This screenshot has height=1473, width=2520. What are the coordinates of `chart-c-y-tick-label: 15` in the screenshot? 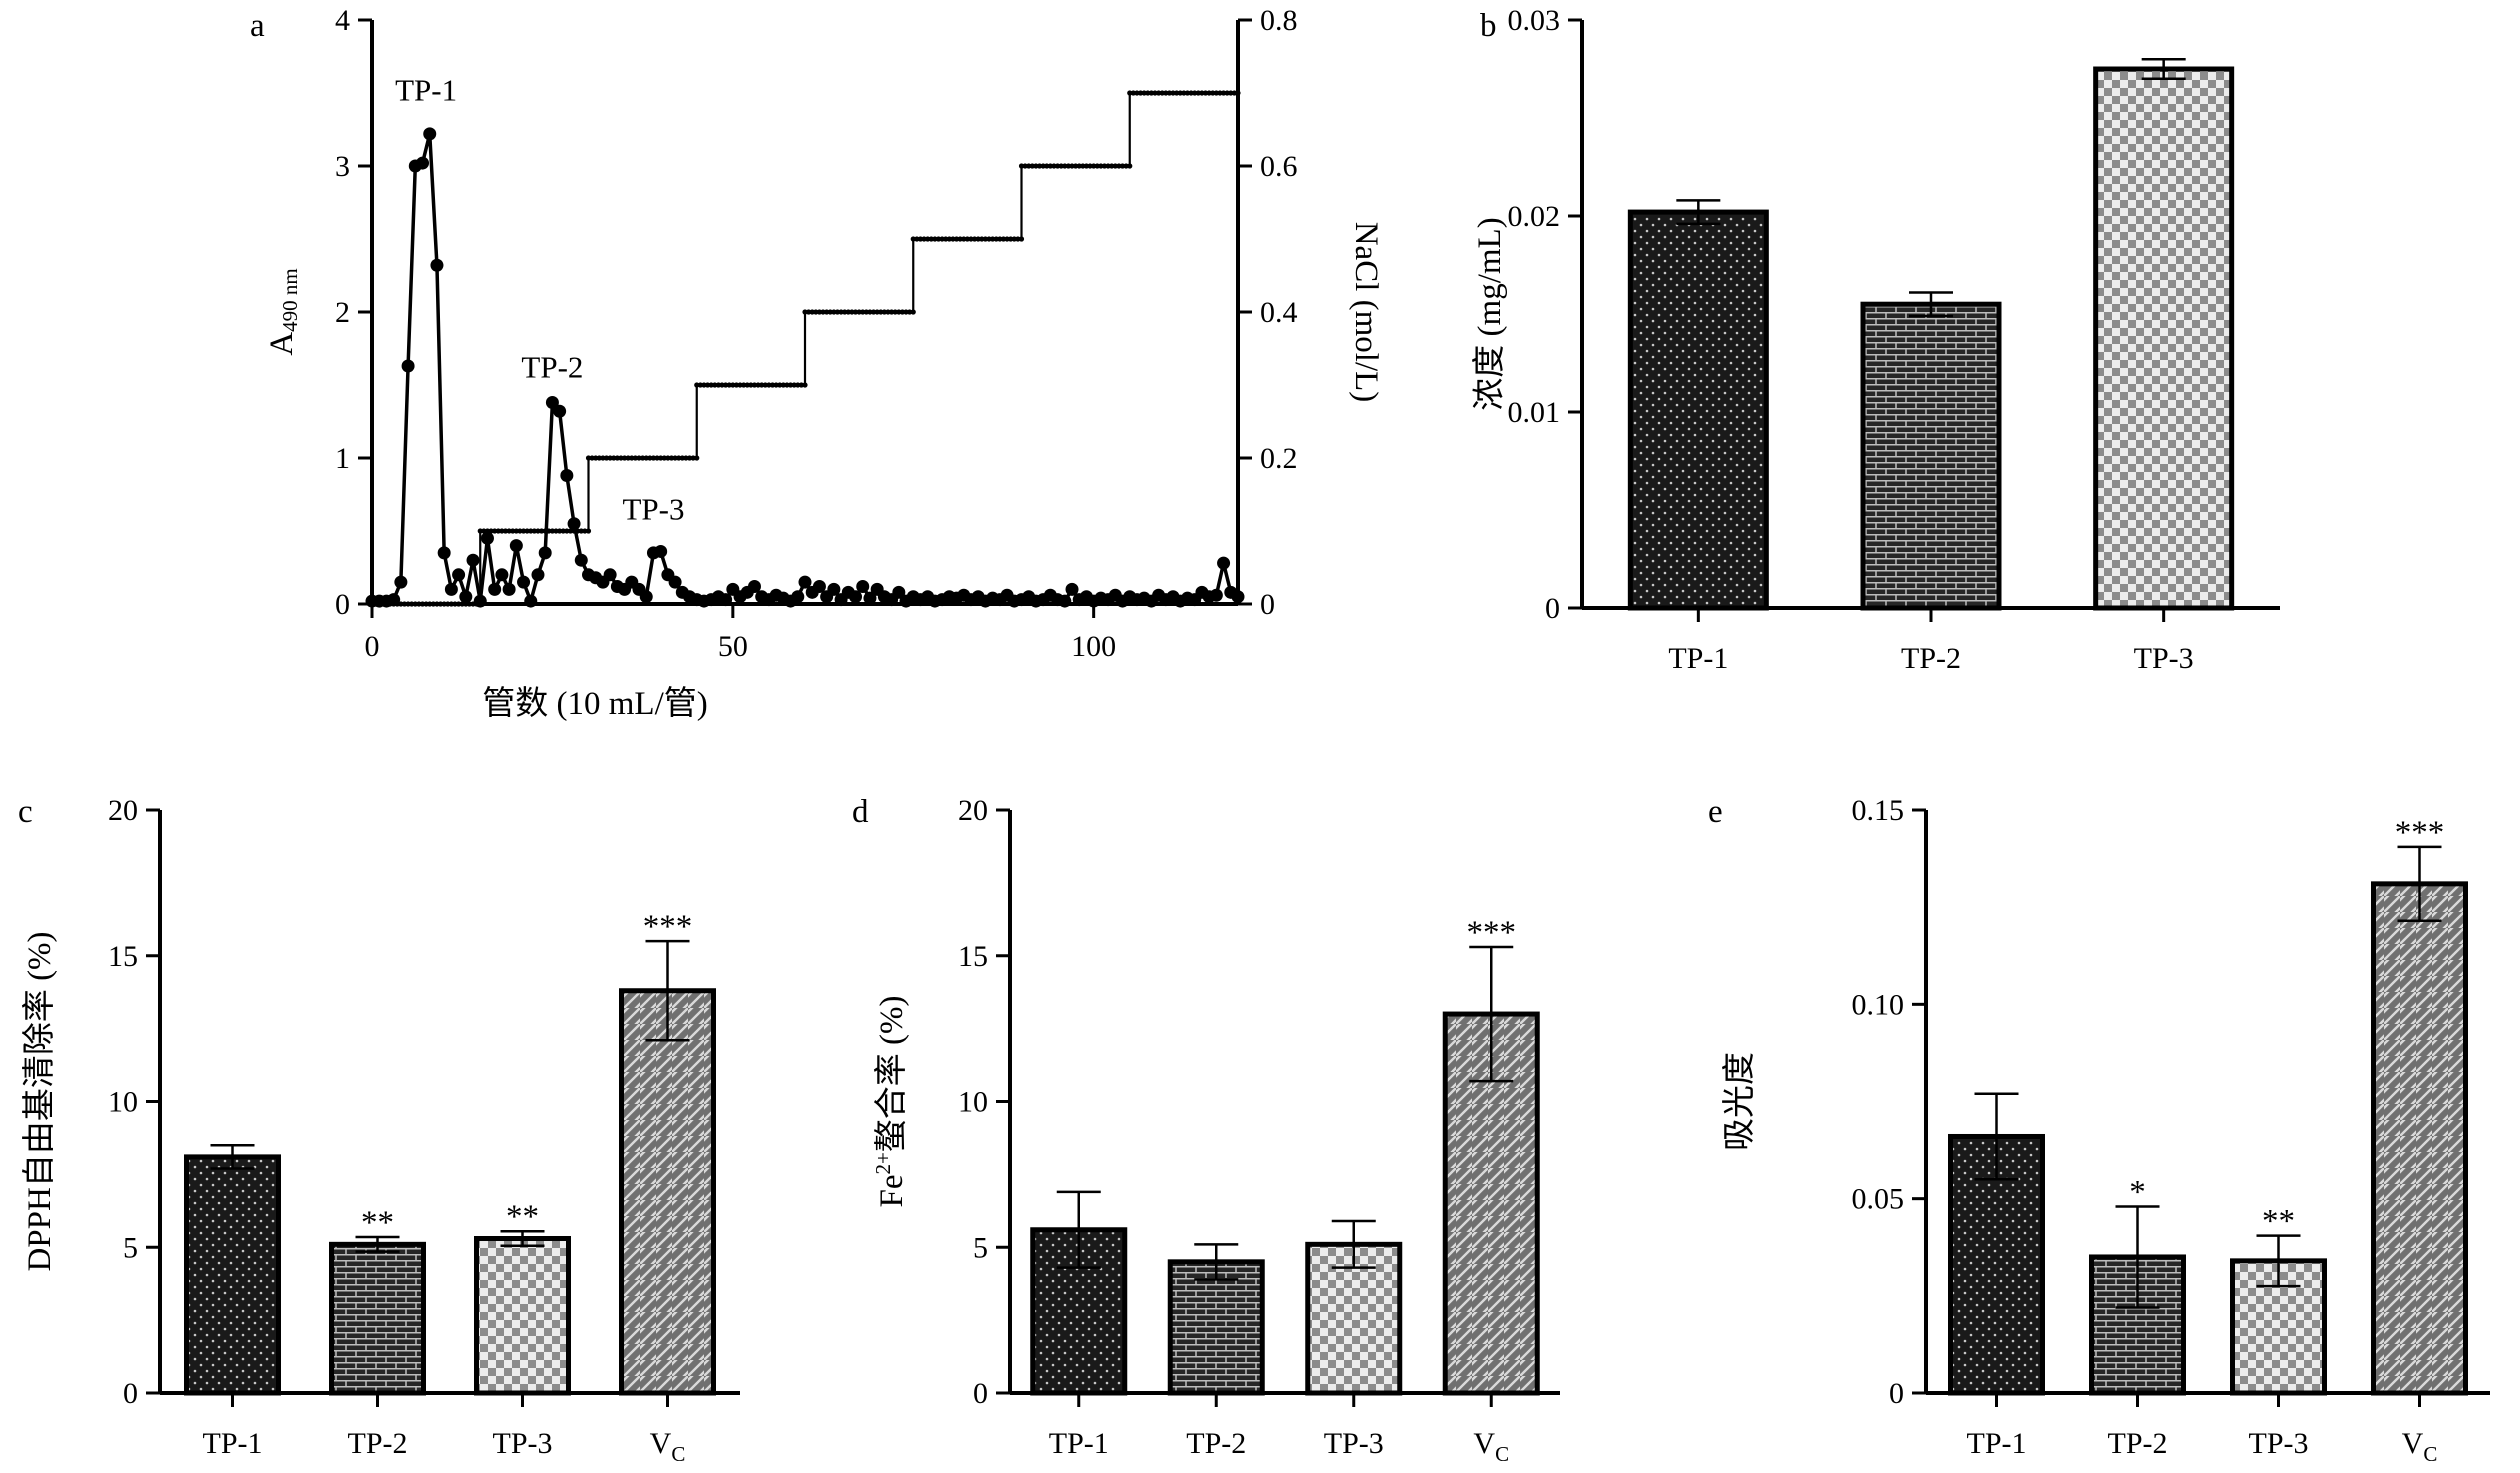 It's located at (123, 956).